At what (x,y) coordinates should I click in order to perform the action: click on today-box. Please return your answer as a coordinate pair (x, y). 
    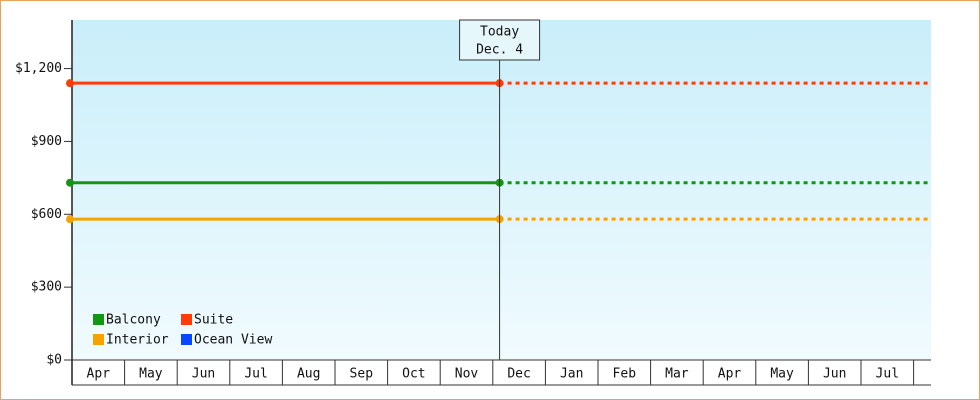
    Looking at the image, I should click on (500, 40).